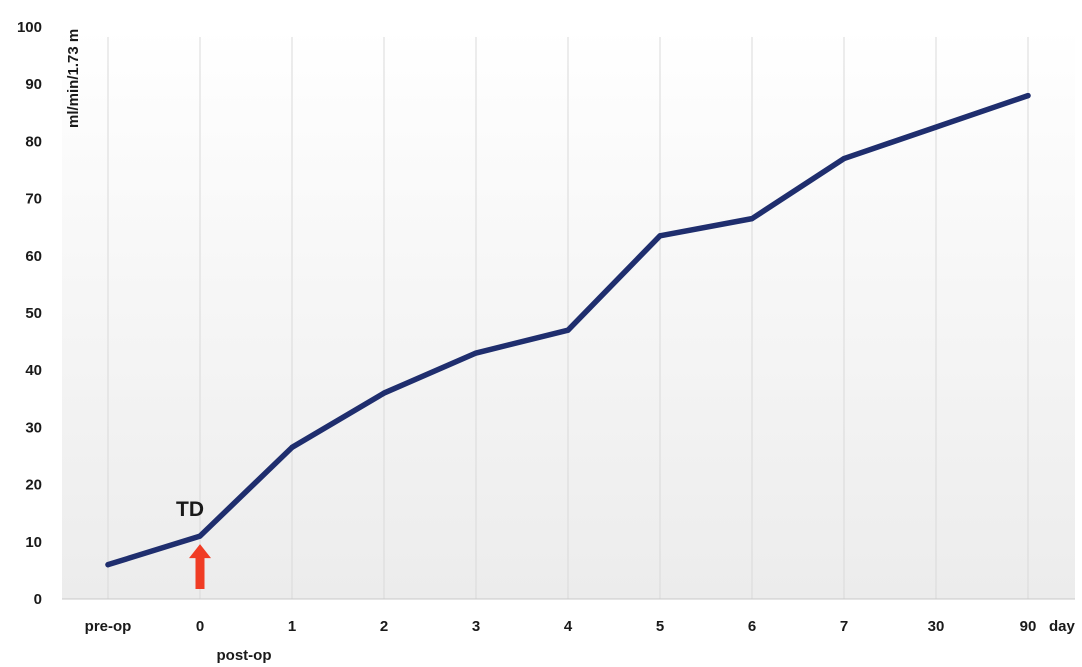 This screenshot has width=1082, height=667. Describe the element at coordinates (73, 78) in the screenshot. I see `y-axis-title: ml/min/1.73 m` at that location.